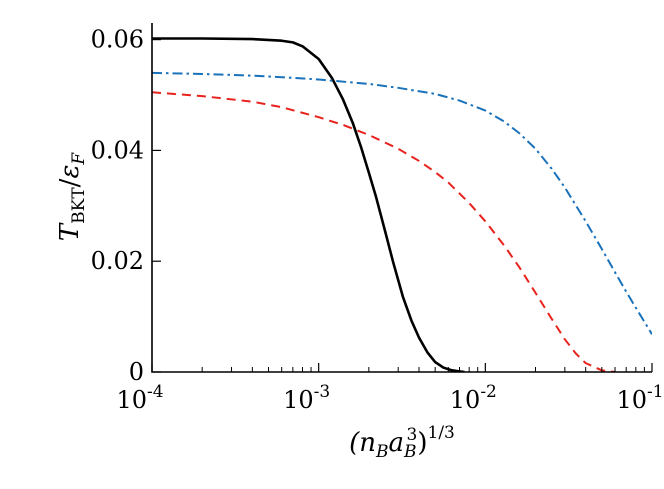  What do you see at coordinates (139, 398) in the screenshot?
I see `x-tick-label: 10⁻⁴` at bounding box center [139, 398].